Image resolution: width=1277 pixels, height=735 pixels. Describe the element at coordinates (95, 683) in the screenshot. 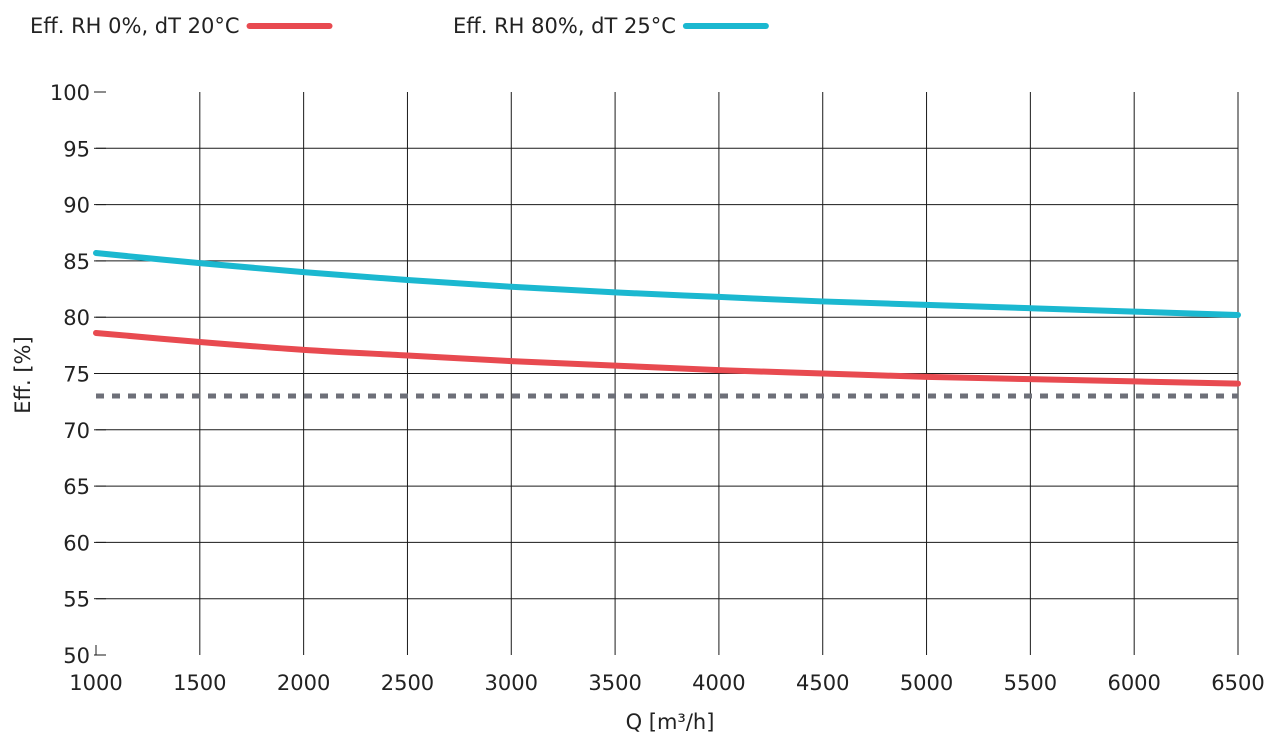

I see `x-tick-label: 1000` at that location.